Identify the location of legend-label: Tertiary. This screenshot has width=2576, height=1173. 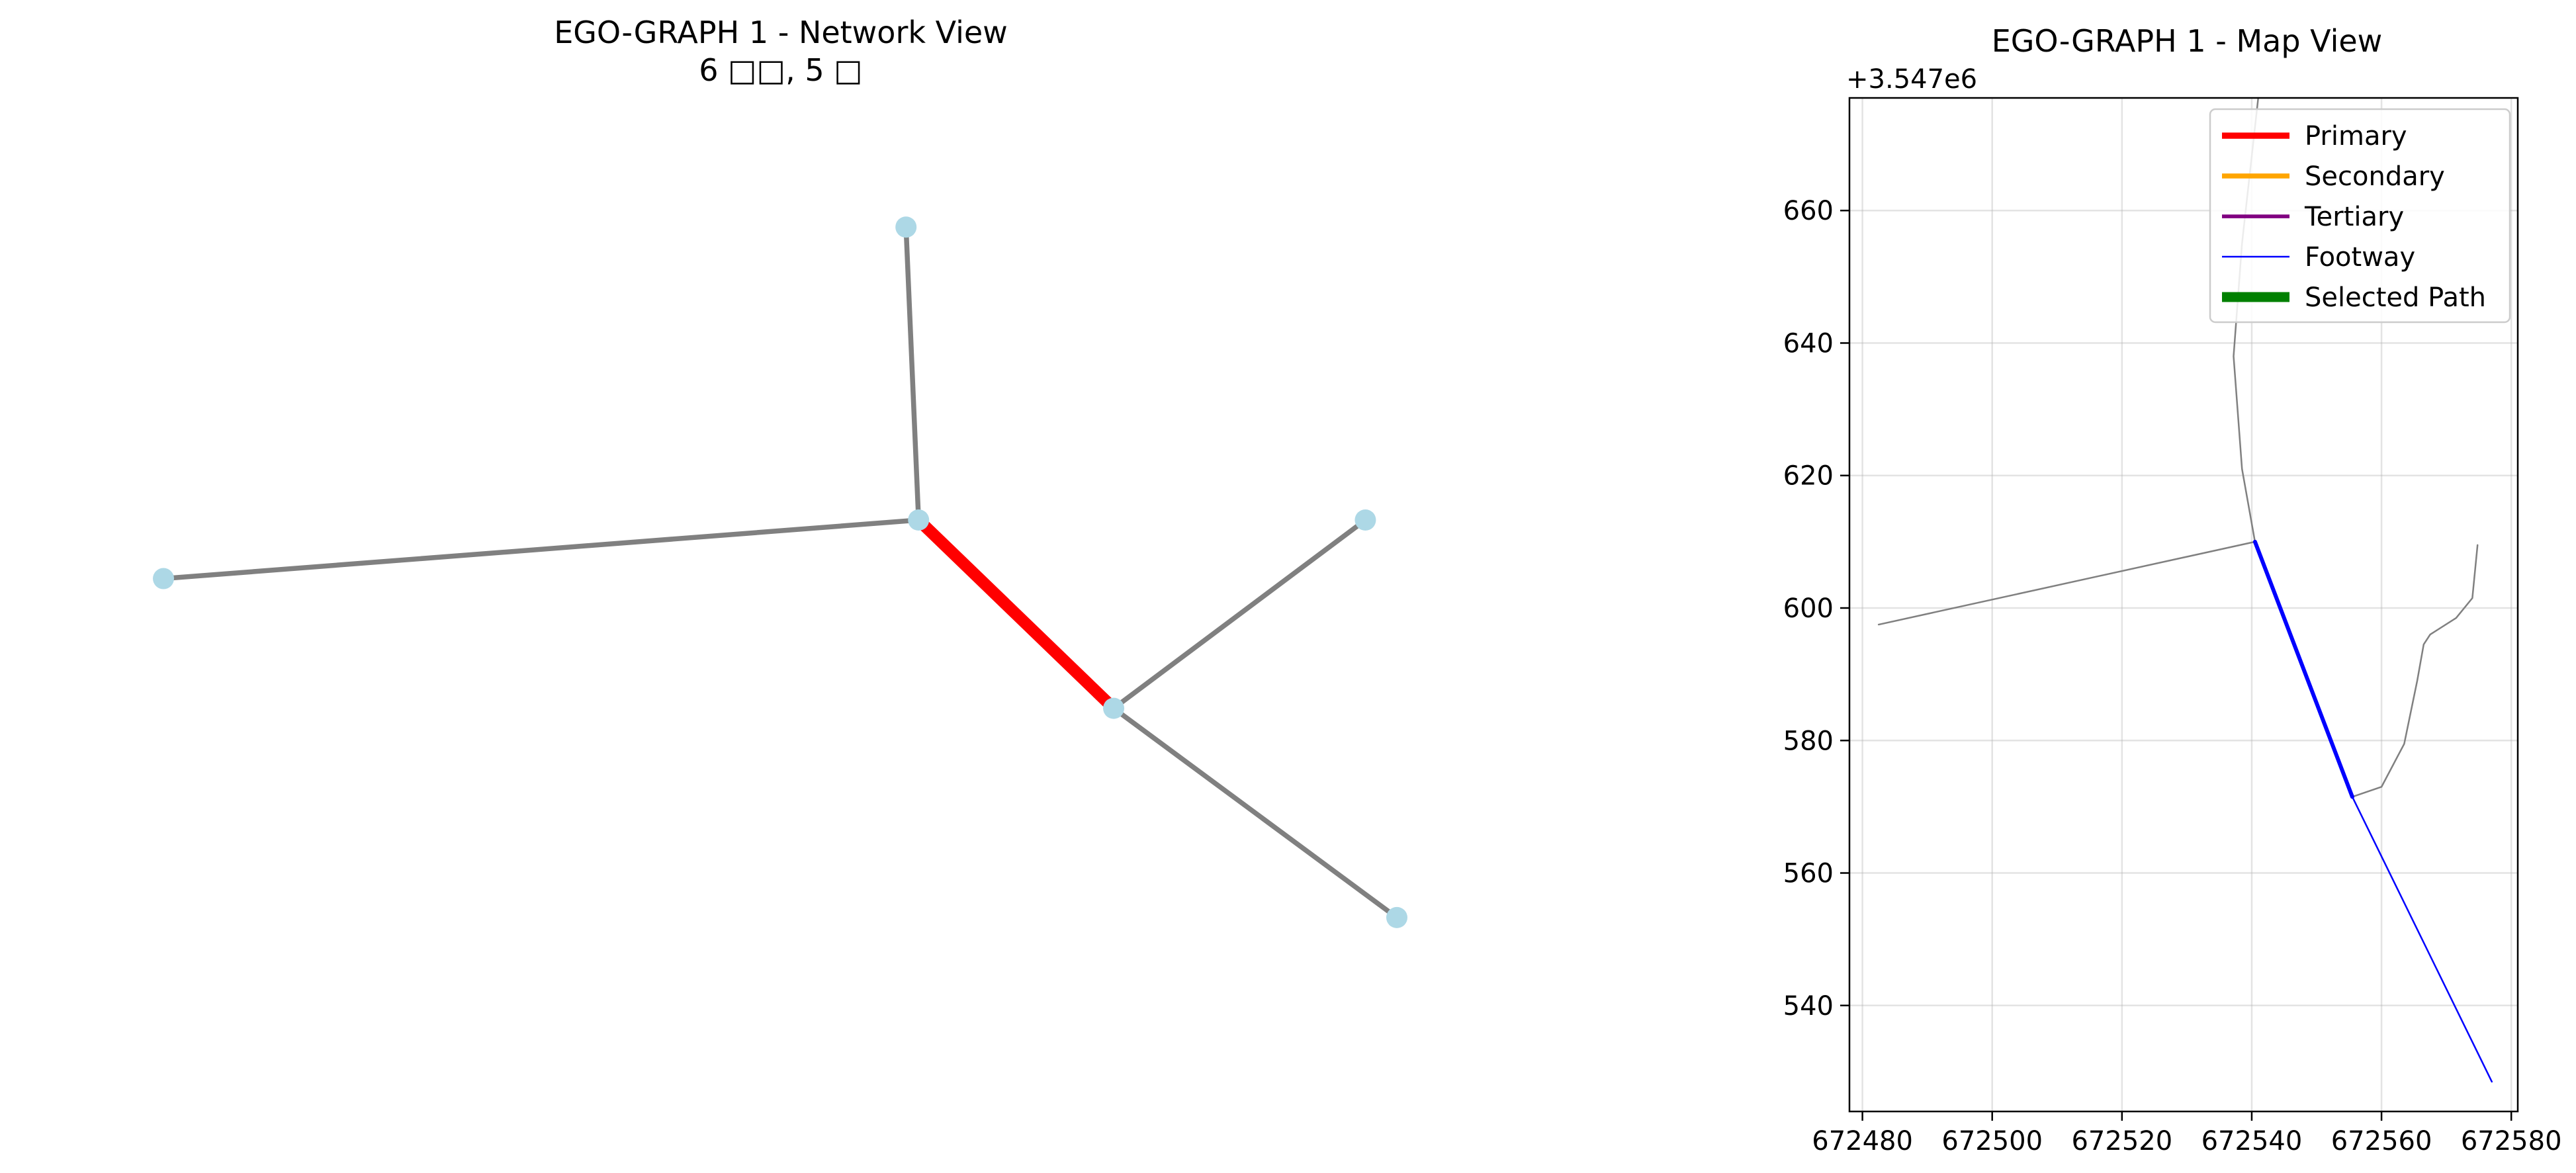
(2354, 217).